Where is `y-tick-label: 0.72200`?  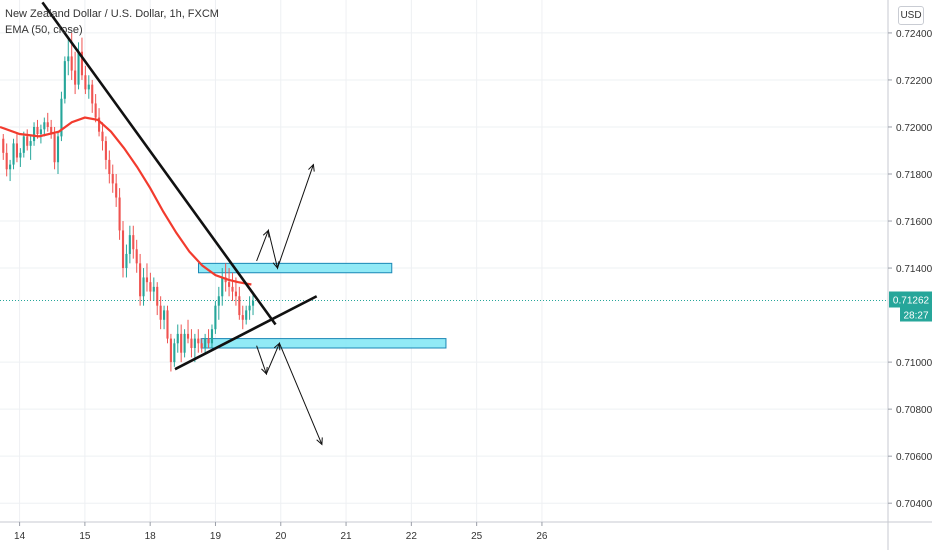
y-tick-label: 0.72200 is located at coordinates (914, 81).